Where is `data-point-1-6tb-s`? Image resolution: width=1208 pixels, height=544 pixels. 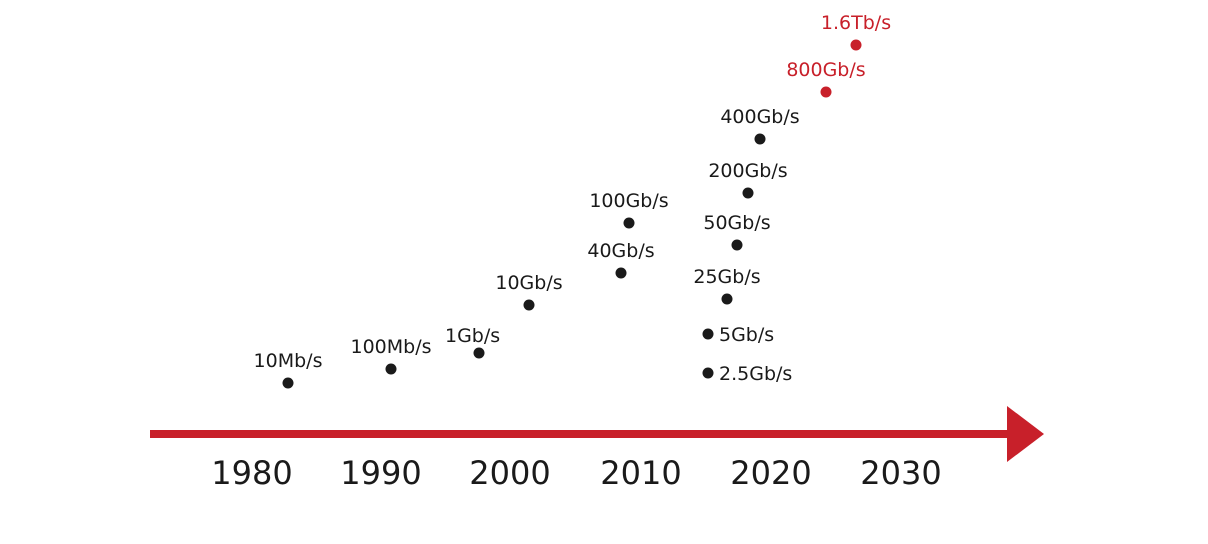 data-point-1-6tb-s is located at coordinates (856, 45).